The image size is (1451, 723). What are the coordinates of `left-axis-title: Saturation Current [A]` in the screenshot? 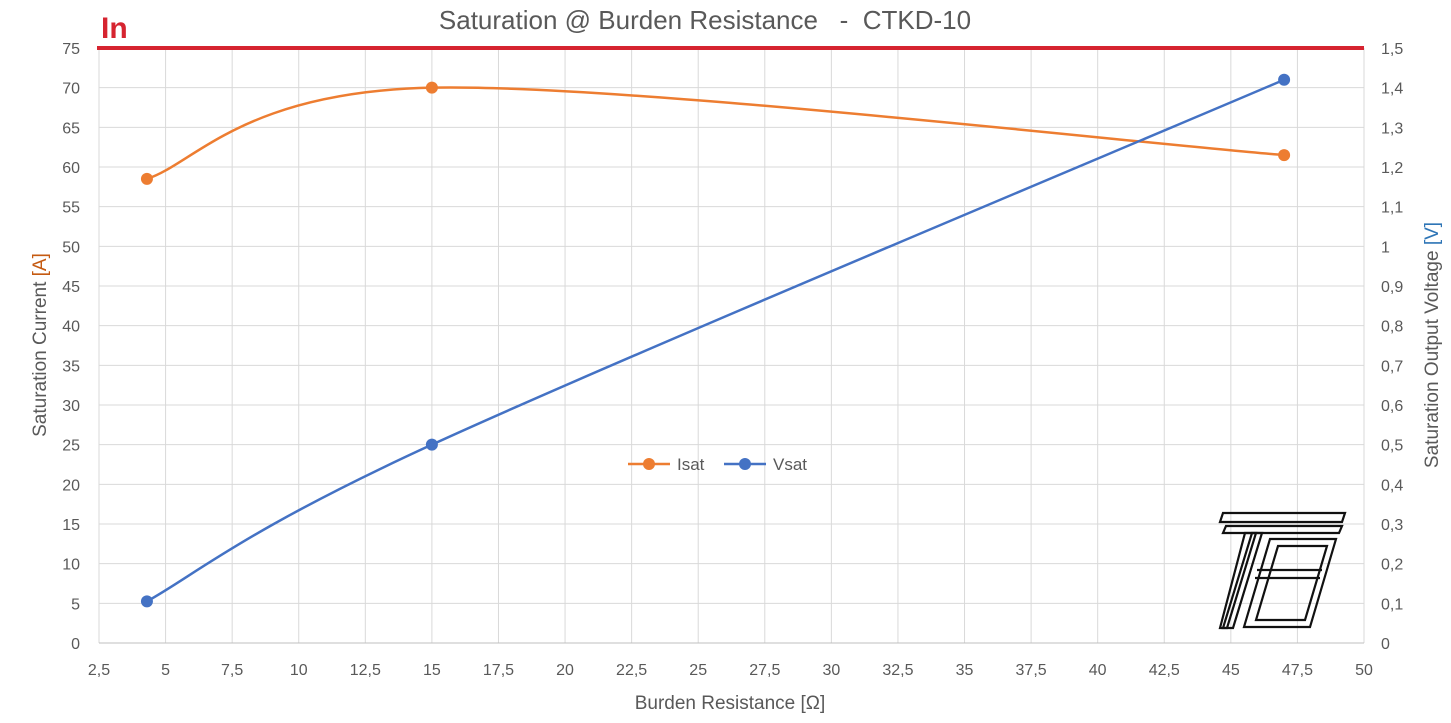 It's located at (40, 345).